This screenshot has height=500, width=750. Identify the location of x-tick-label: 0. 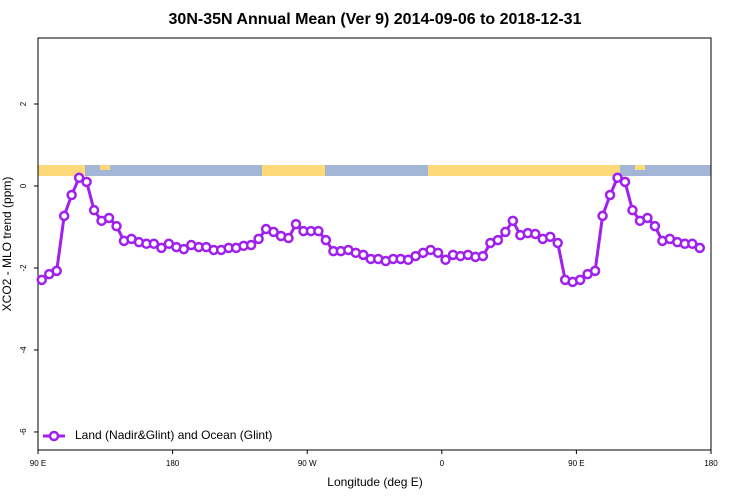
(442, 463).